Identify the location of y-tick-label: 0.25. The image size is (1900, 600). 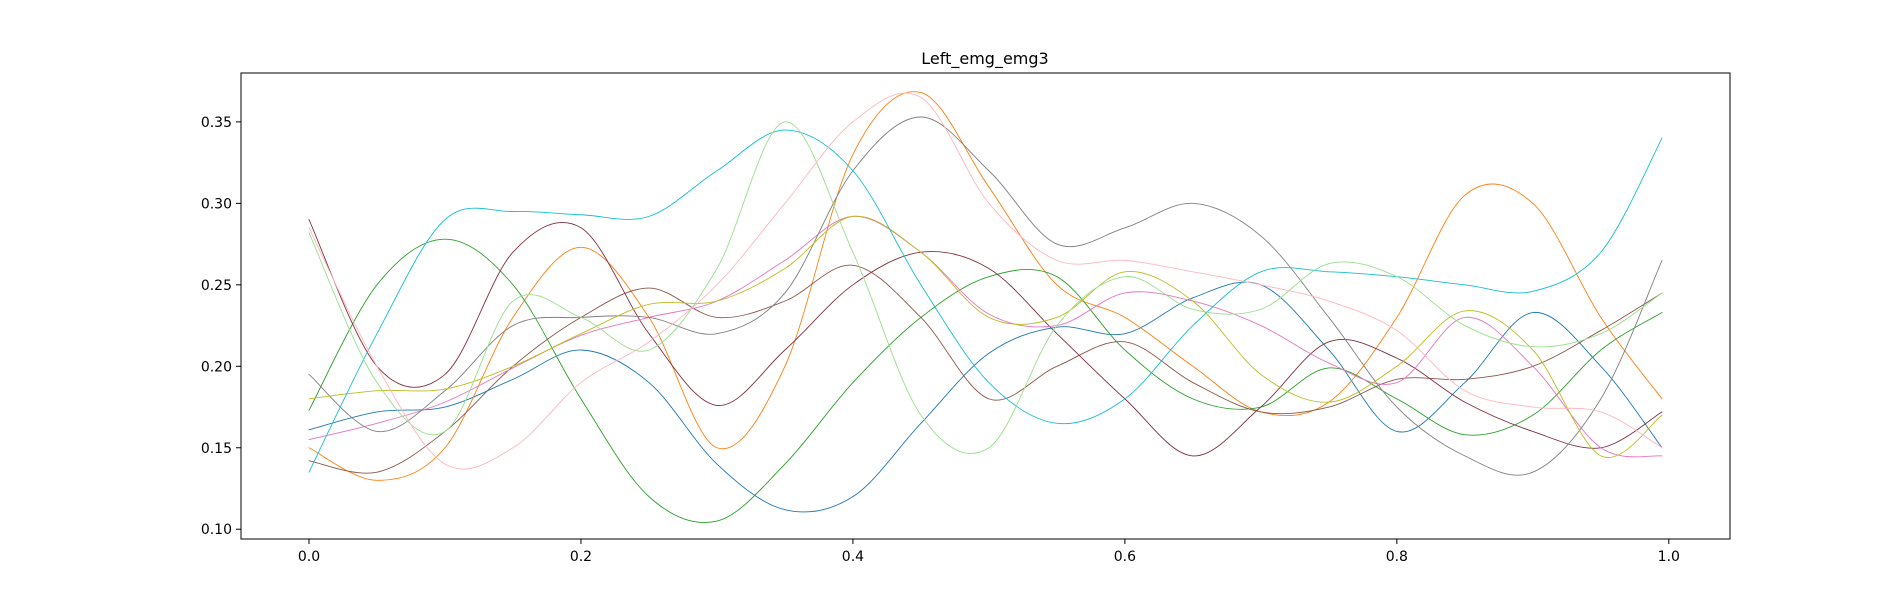
(216, 286).